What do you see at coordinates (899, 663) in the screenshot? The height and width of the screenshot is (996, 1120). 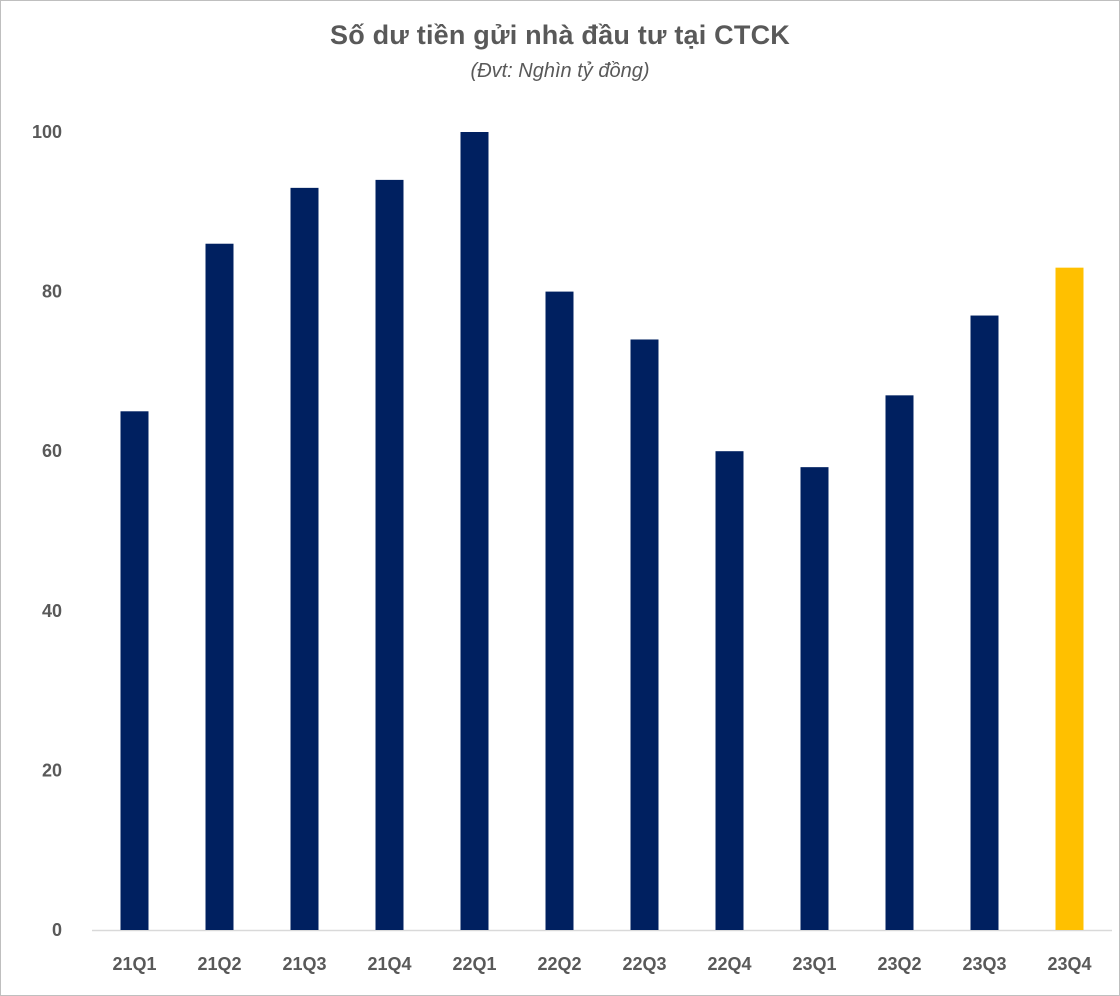 I see `bar-23q2` at bounding box center [899, 663].